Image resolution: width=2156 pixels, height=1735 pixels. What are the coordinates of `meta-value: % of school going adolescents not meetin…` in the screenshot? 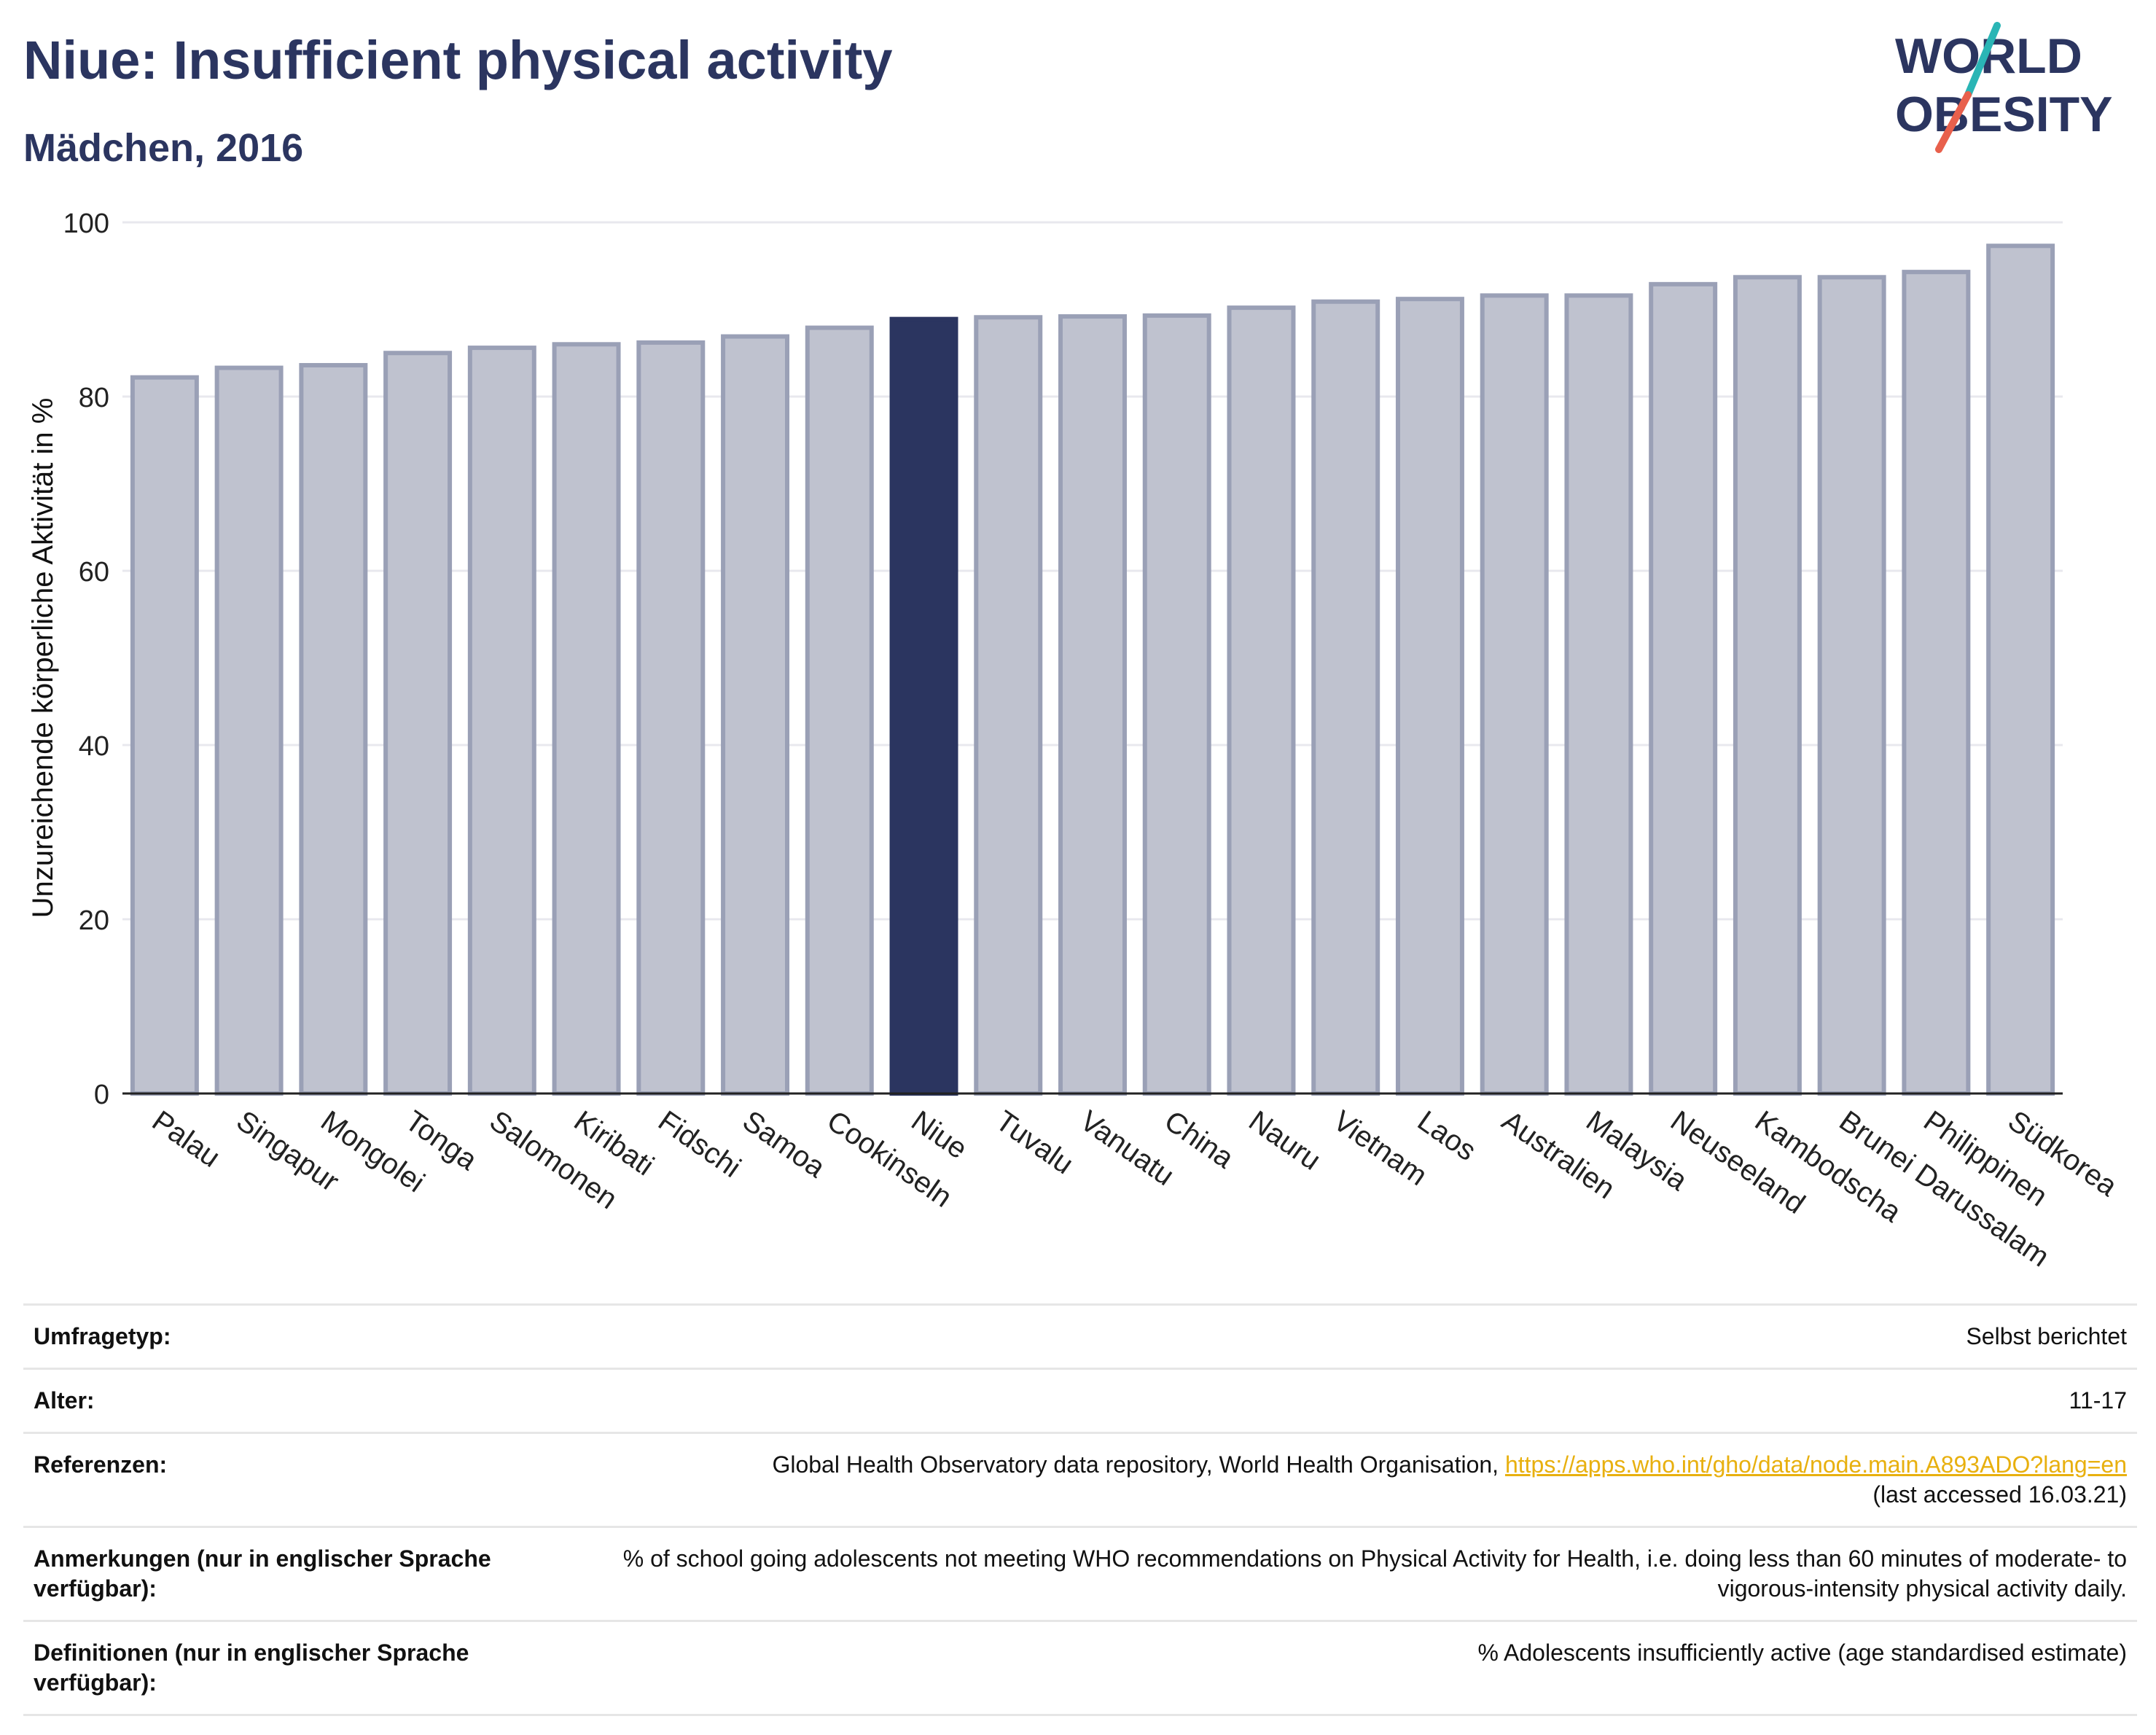 It's located at (1353, 1574).